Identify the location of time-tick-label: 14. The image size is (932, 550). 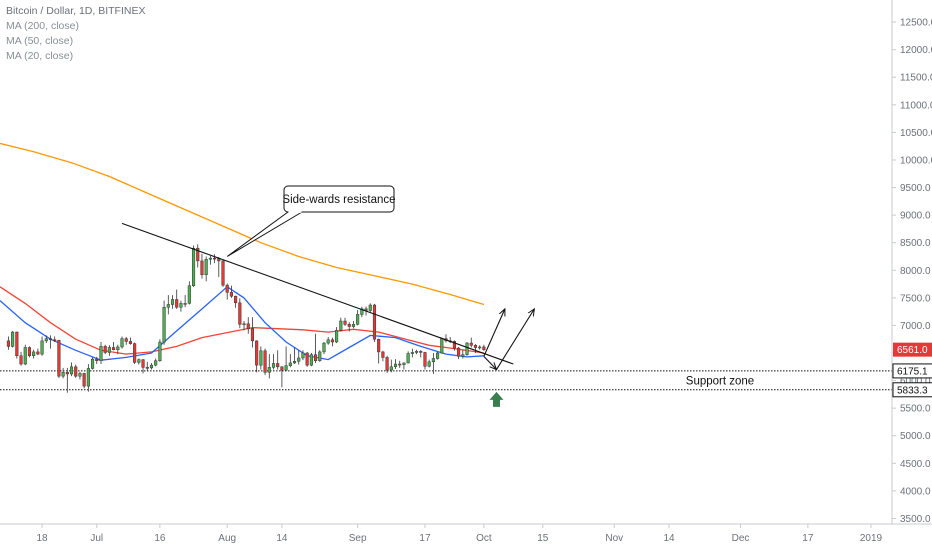
(669, 538).